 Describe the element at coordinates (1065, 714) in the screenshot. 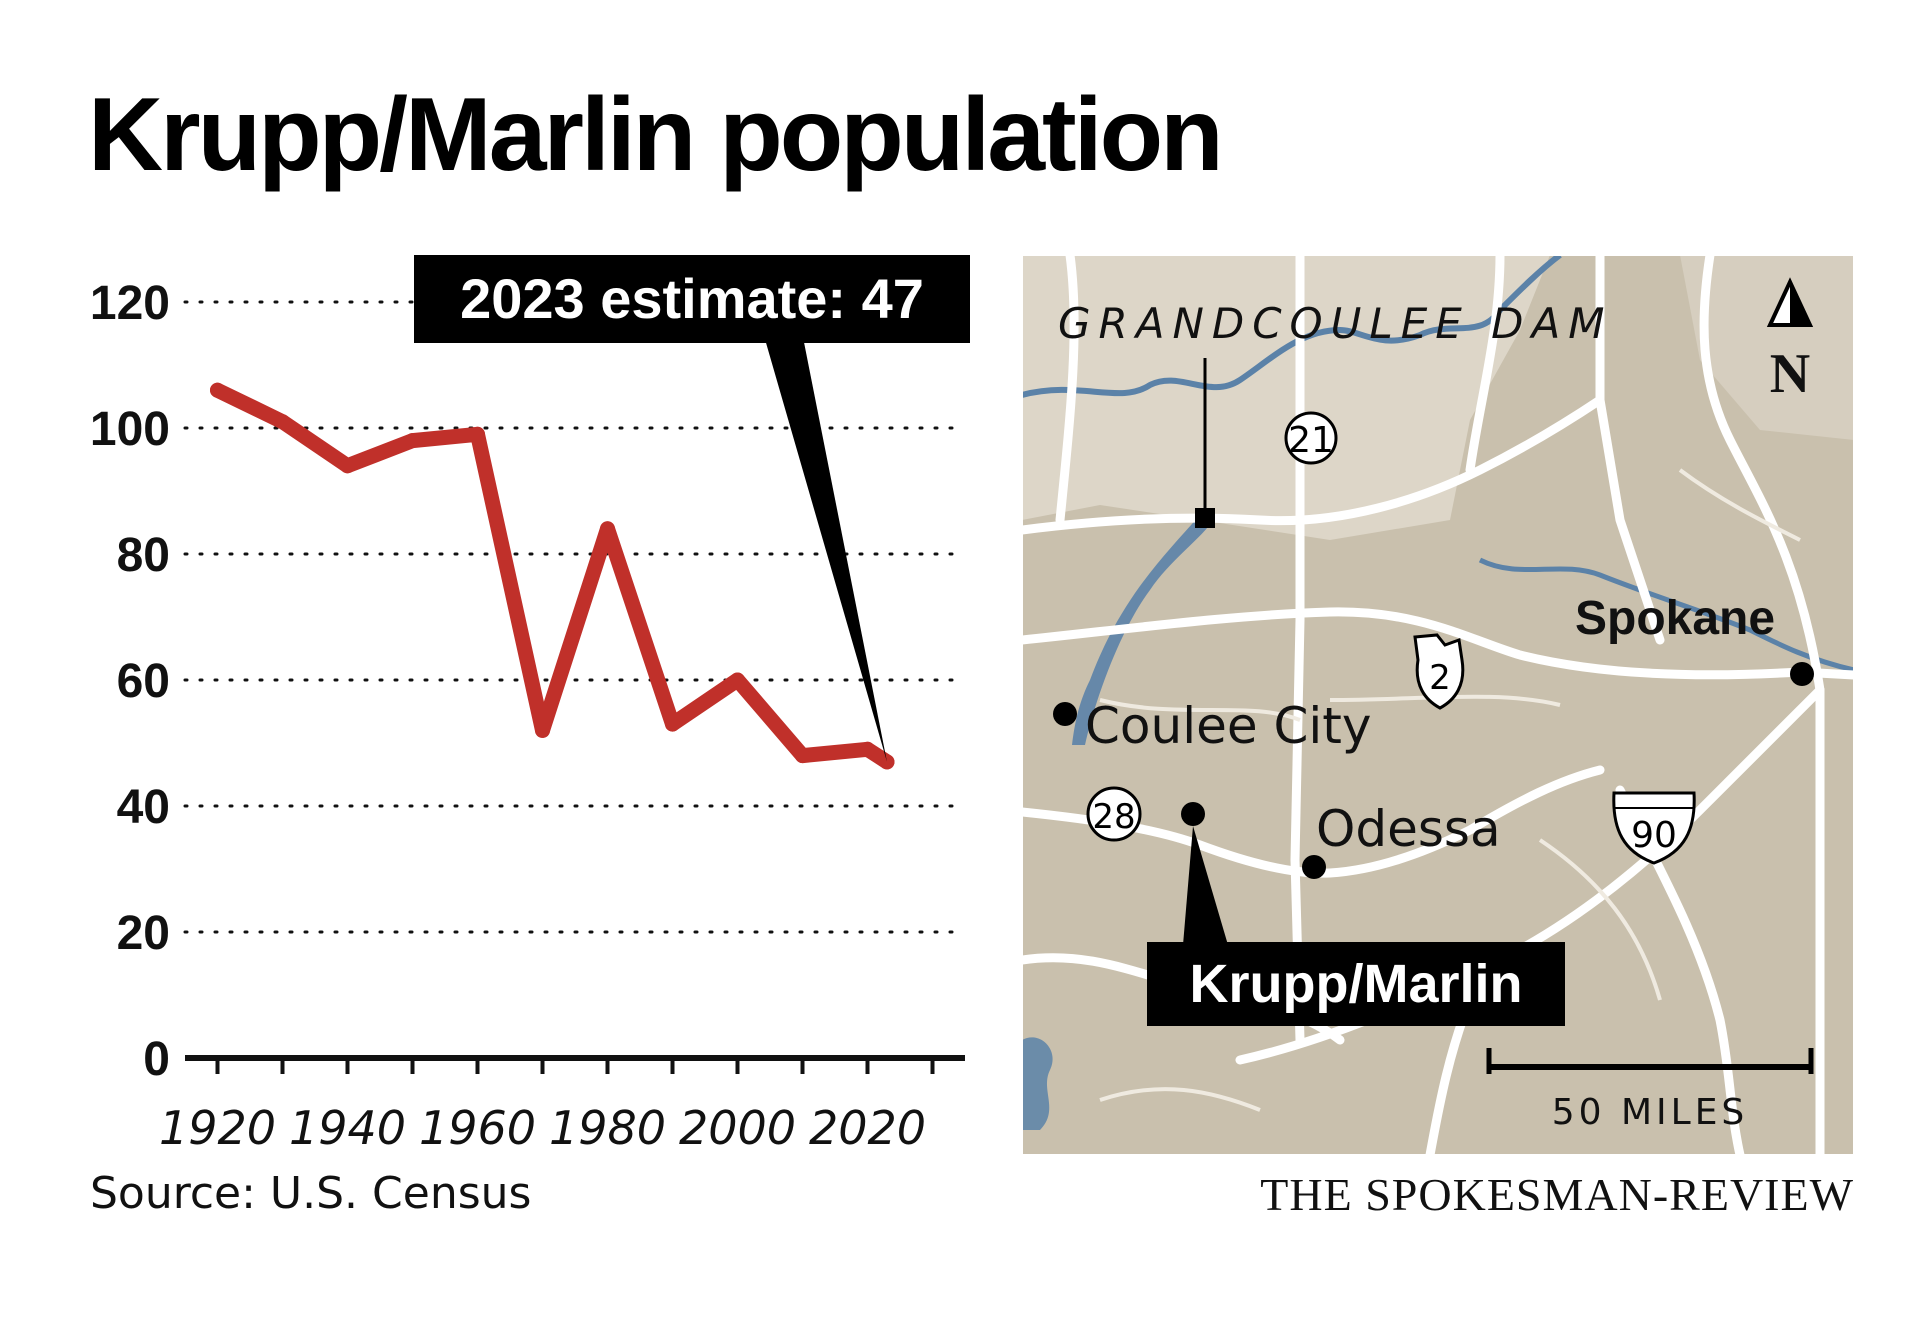

I see `coulee-city-dot` at that location.